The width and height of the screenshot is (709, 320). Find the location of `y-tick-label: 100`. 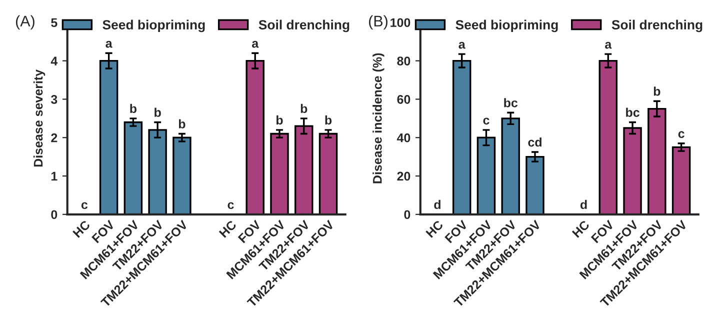

y-tick-label: 100 is located at coordinates (400, 23).